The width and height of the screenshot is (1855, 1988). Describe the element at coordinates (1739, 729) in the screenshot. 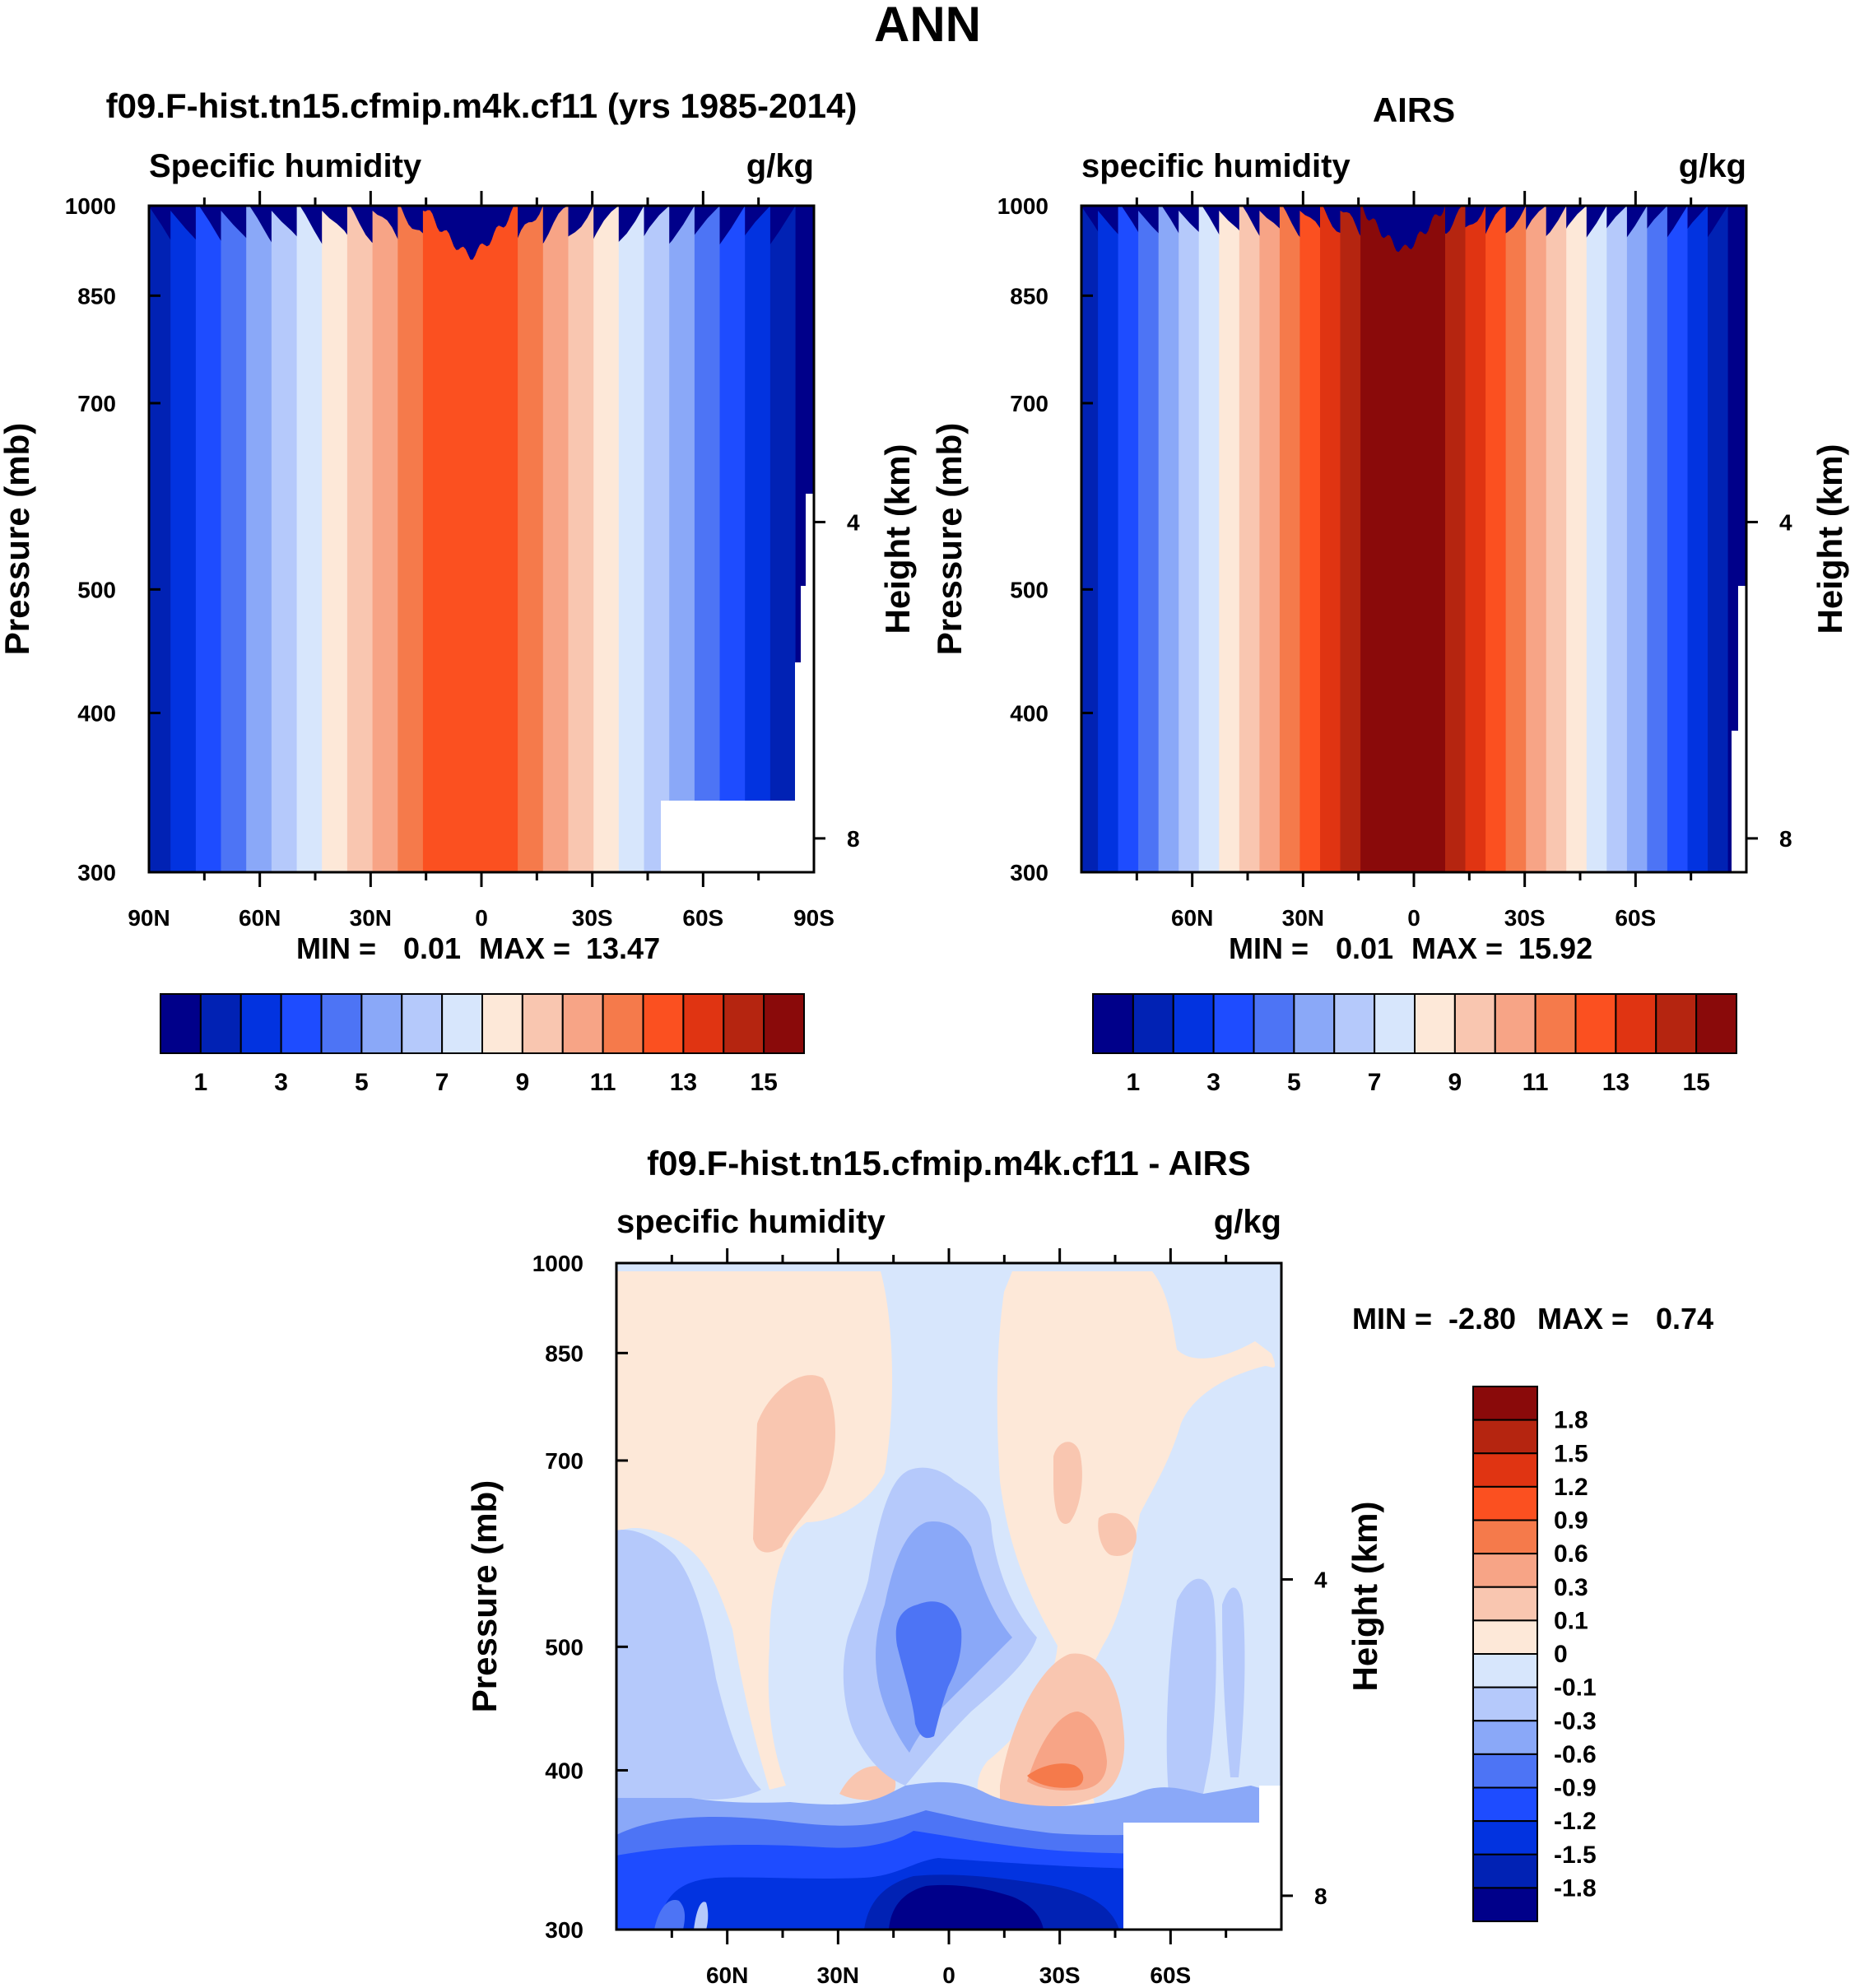

I see `panel-obs-missing-data` at that location.